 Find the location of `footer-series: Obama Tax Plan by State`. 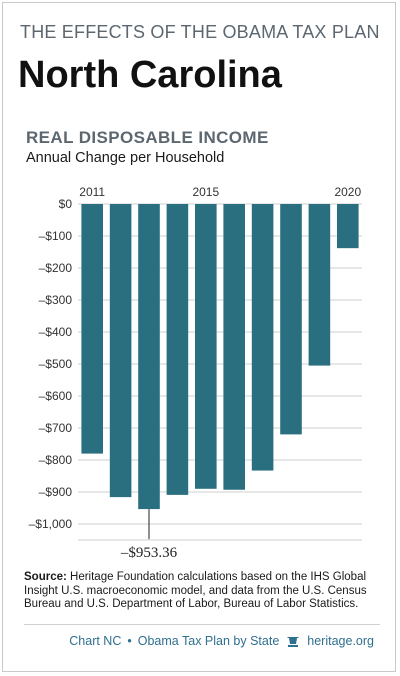

footer-series: Obama Tax Plan by State is located at coordinates (208, 641).